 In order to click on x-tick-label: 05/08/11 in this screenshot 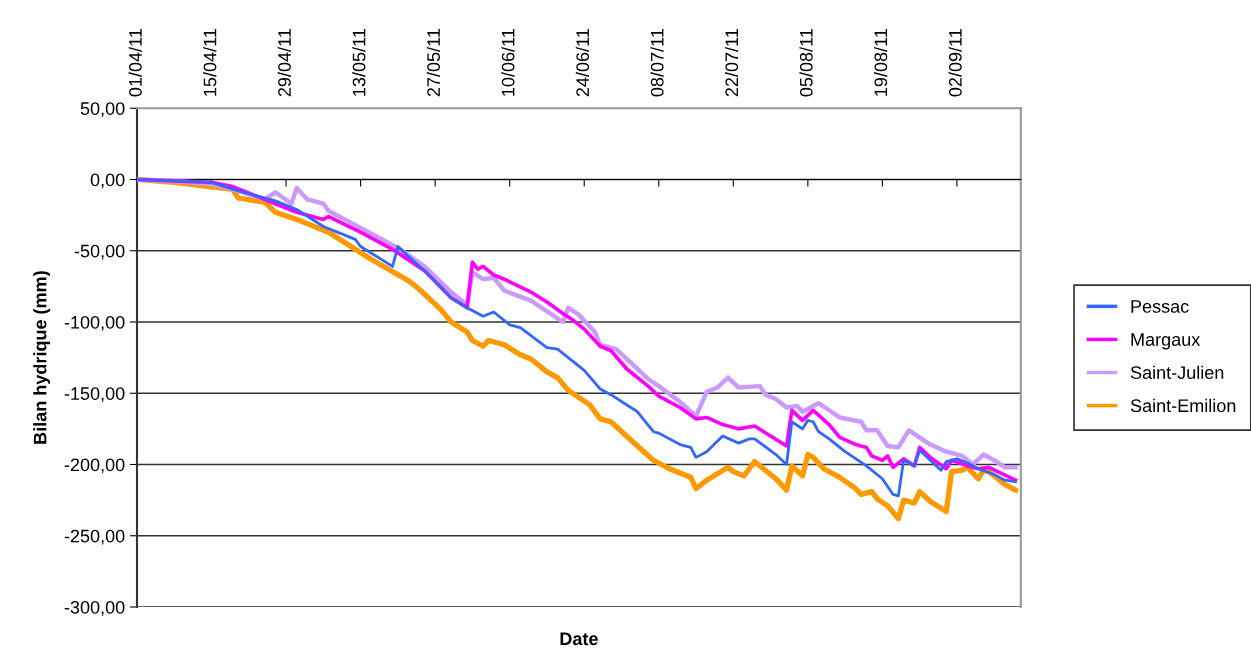, I will do `click(806, 63)`.